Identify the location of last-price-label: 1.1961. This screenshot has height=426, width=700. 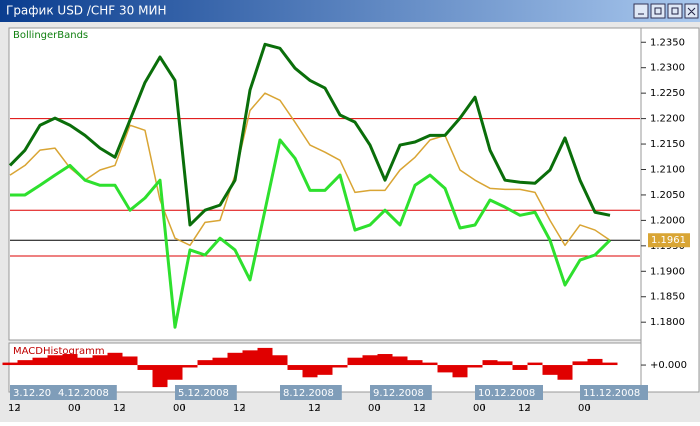
(668, 240).